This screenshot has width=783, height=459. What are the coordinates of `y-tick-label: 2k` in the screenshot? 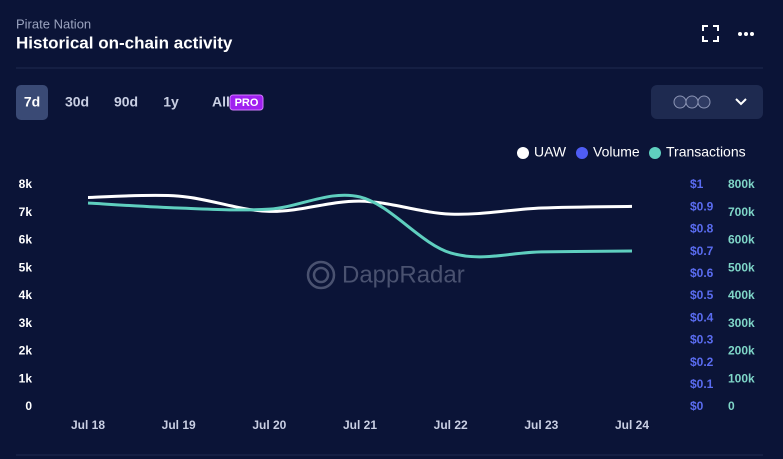 It's located at (26, 351).